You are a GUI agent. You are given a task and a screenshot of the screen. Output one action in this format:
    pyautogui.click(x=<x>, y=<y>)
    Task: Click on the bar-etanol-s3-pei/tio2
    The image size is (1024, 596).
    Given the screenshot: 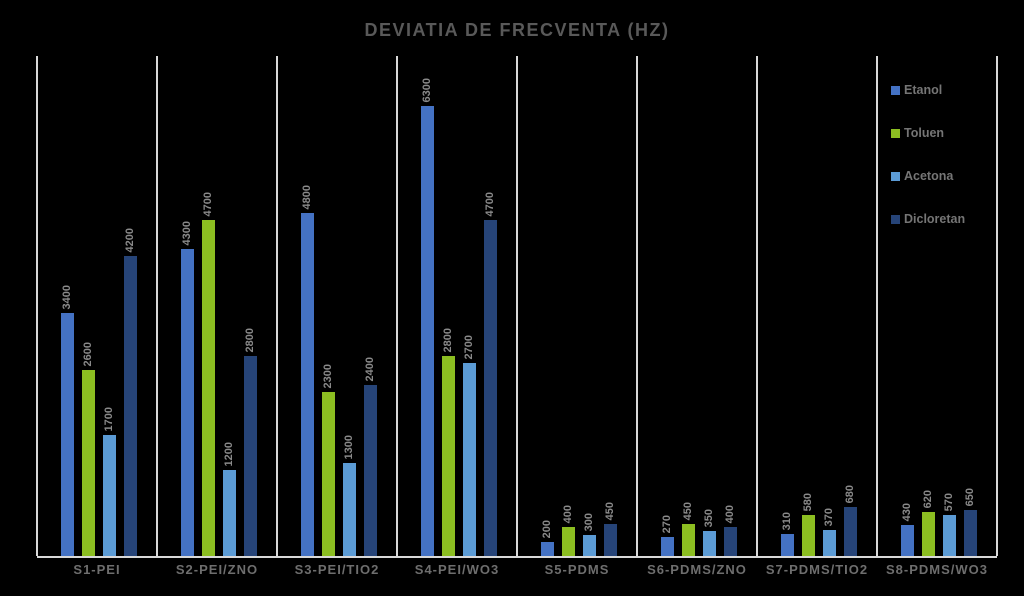 What is the action you would take?
    pyautogui.click(x=307, y=384)
    